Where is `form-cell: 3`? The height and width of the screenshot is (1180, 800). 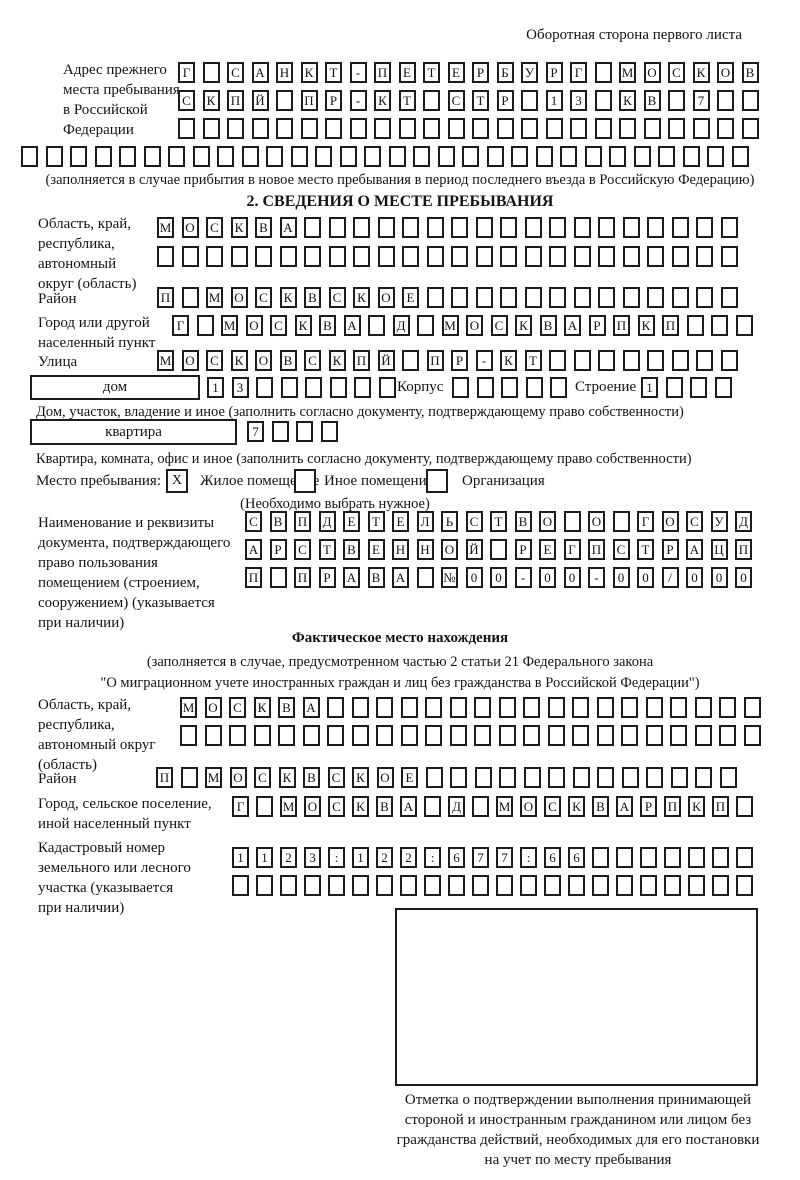
form-cell: 3 is located at coordinates (578, 100).